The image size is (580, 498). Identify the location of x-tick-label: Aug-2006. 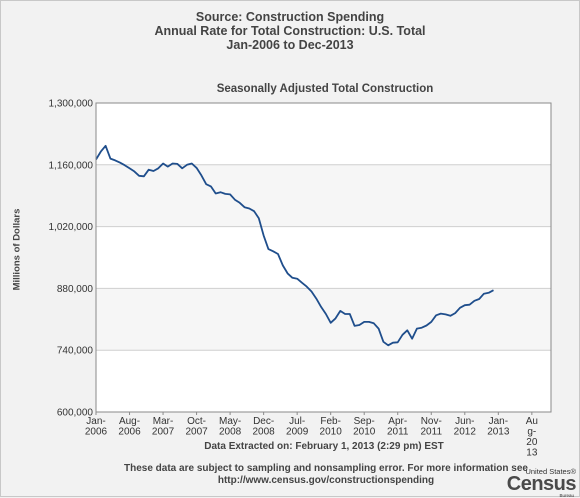
(129, 427).